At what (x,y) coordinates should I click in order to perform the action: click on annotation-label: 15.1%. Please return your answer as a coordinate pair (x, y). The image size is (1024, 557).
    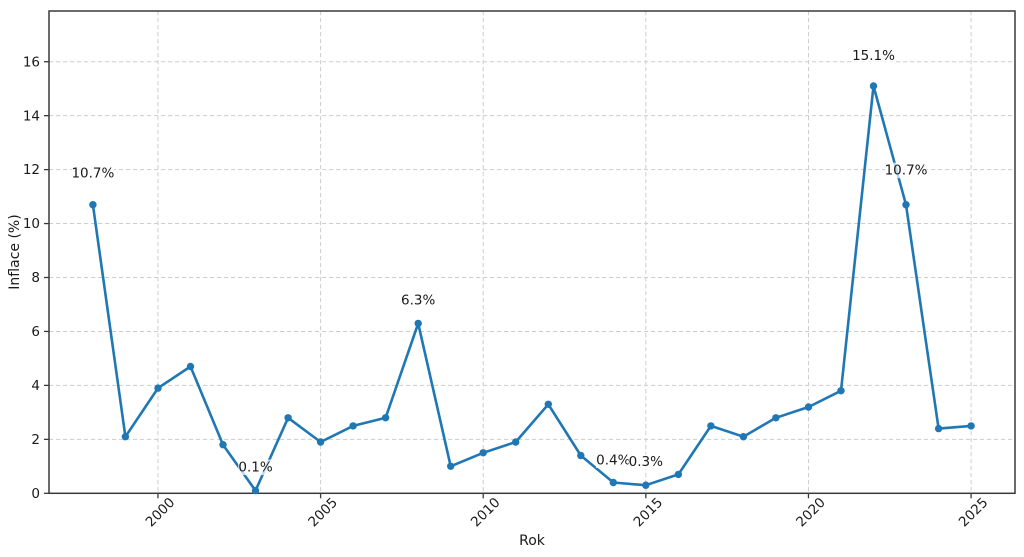
    Looking at the image, I should click on (873, 56).